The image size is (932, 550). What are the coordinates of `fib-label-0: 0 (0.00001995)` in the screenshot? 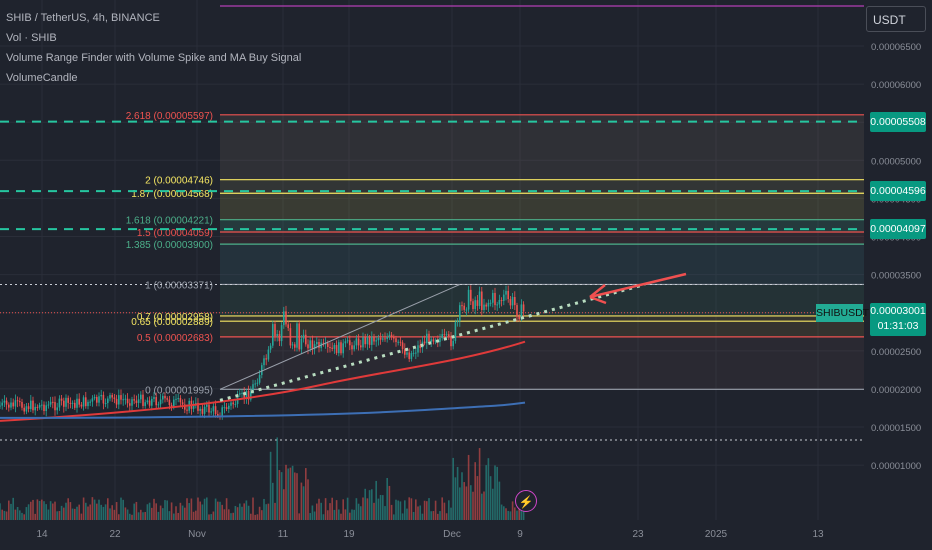 It's located at (179, 390).